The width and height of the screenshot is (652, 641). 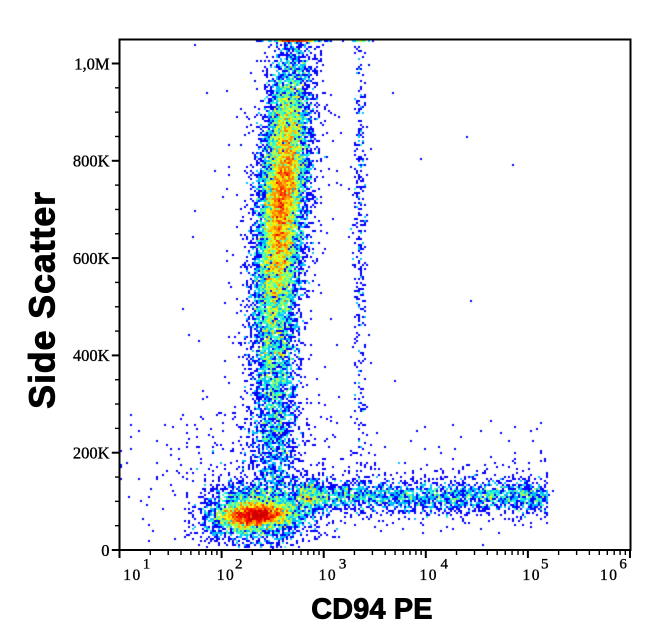 I want to click on svg-text: 0, so click(x=105, y=550).